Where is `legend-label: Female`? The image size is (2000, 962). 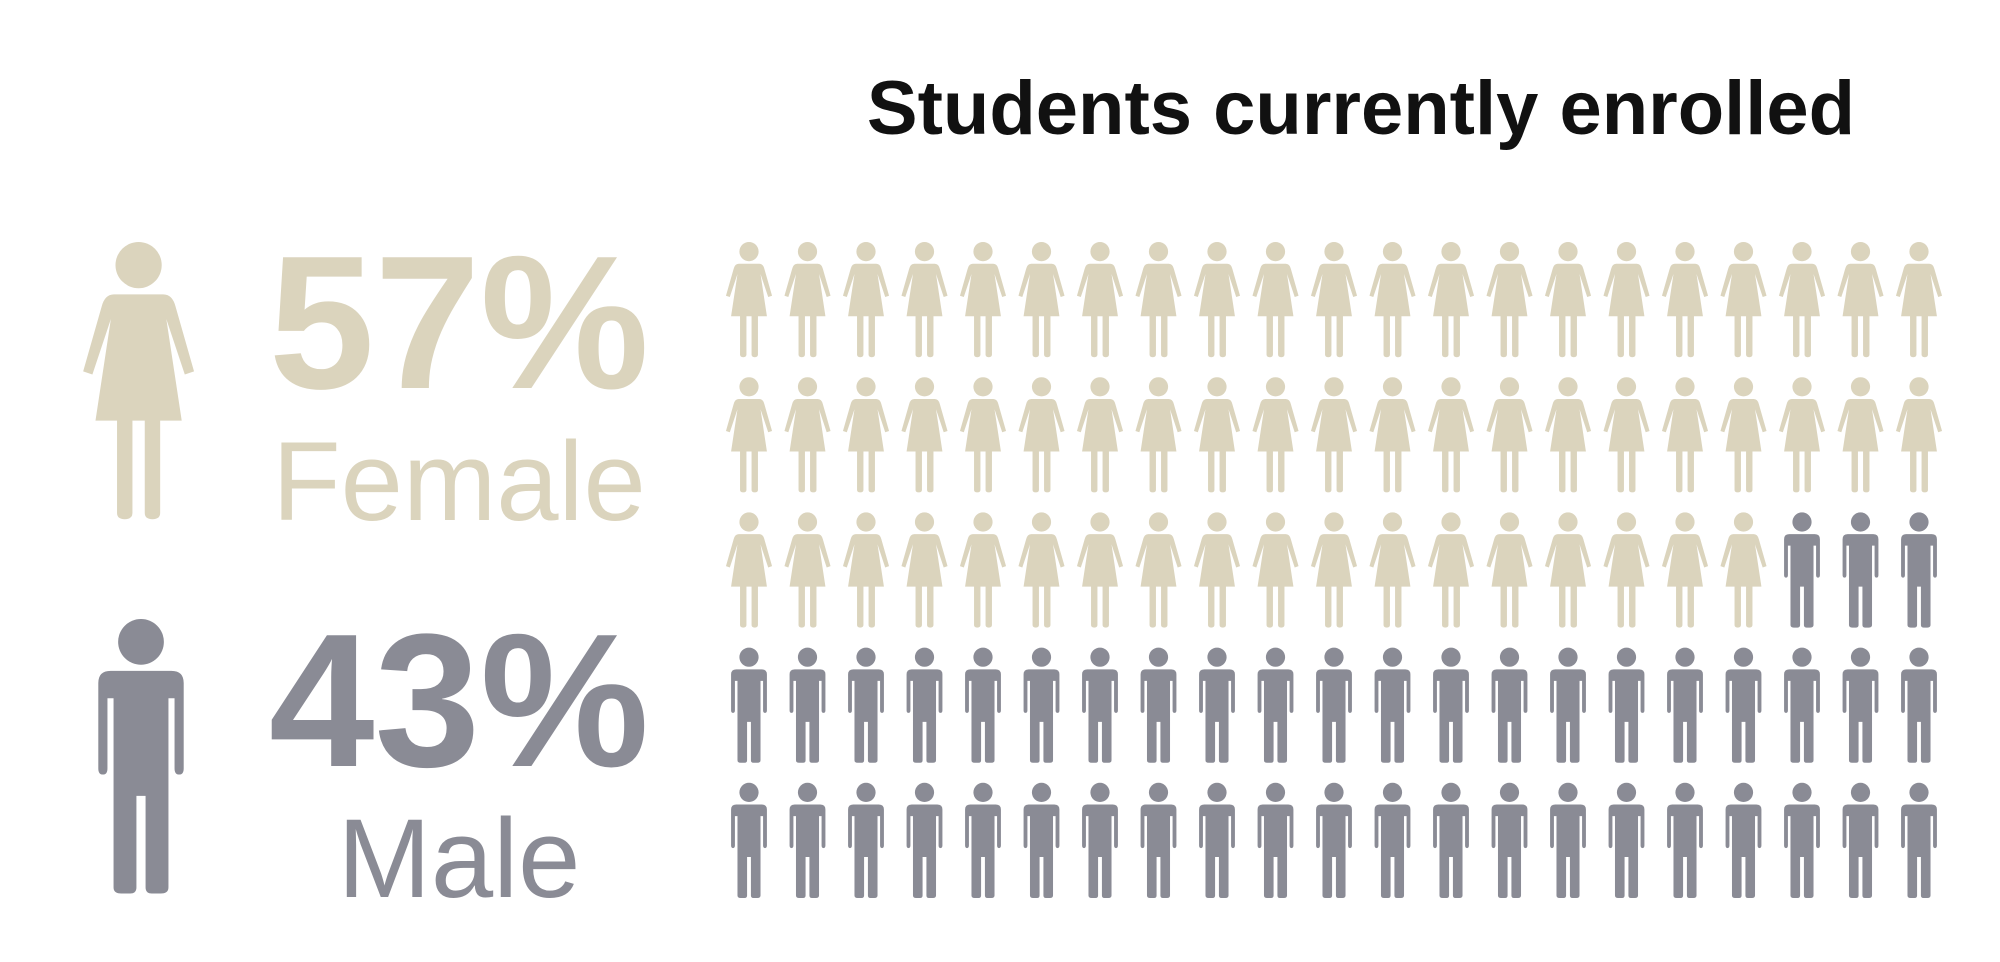
legend-label: Female is located at coordinates (458, 481).